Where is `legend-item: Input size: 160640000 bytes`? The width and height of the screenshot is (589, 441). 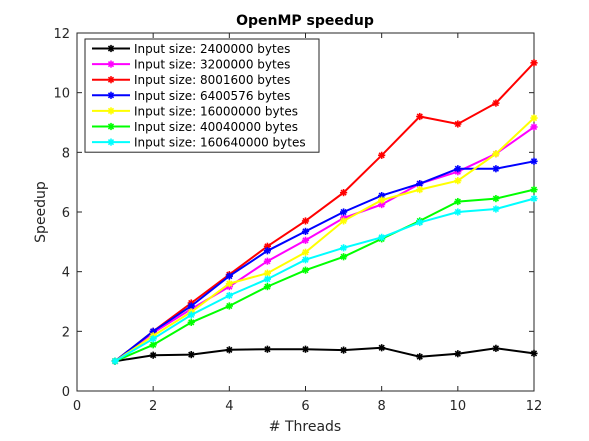
legend-item: Input size: 160640000 bytes is located at coordinates (199, 143).